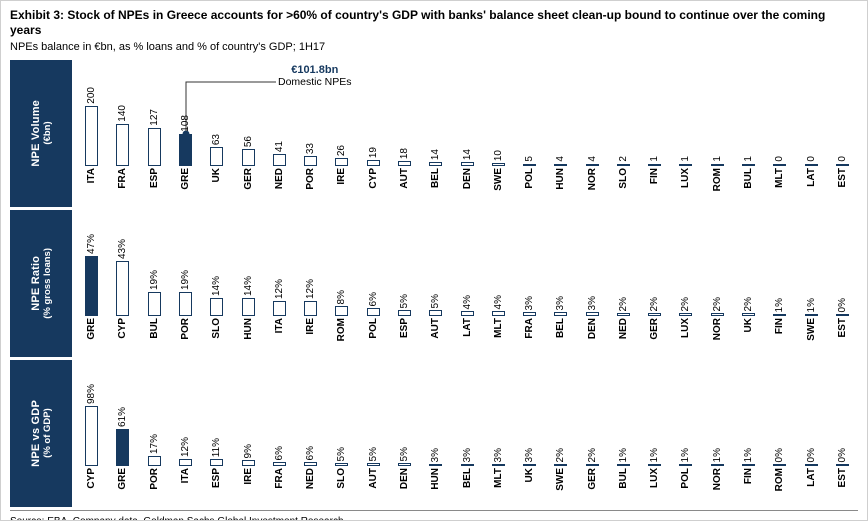 Image resolution: width=868 pixels, height=521 pixels. Describe the element at coordinates (217, 113) in the screenshot. I see `bar-zone: 63` at that location.